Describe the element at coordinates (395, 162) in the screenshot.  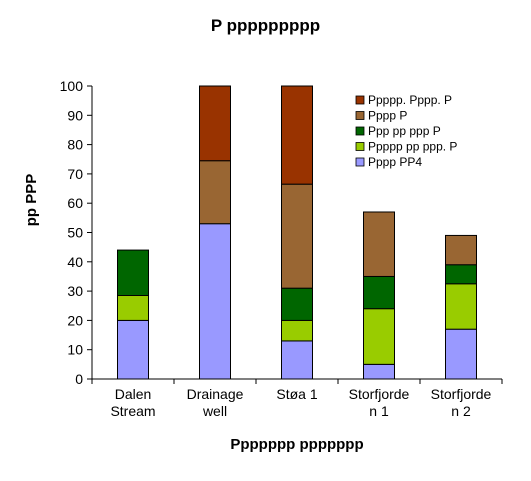
I see `legend-label: Pppp PP4` at that location.